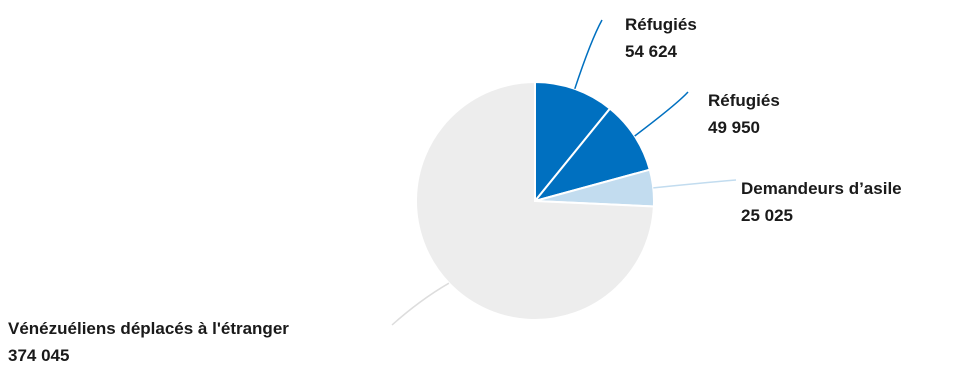  What do you see at coordinates (38, 355) in the screenshot?
I see `slice-label-value-3: 374 045` at bounding box center [38, 355].